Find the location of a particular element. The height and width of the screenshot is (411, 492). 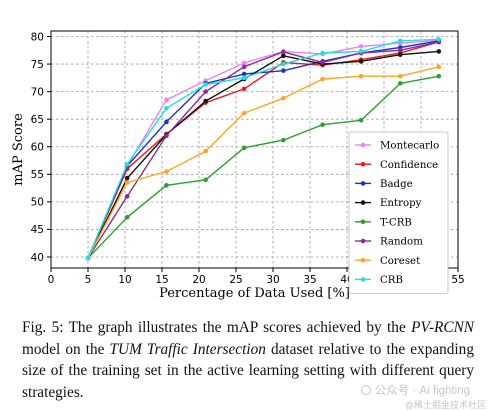

x-tick-label: 55 is located at coordinates (457, 280).